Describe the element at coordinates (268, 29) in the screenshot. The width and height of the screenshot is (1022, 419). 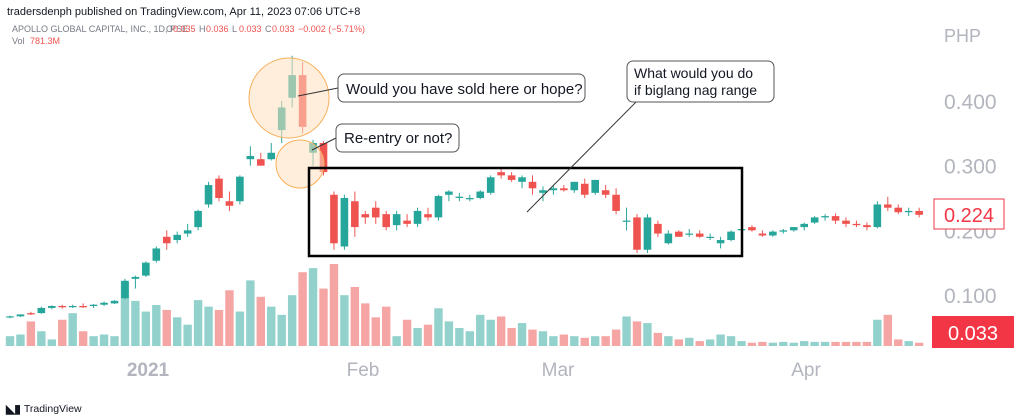
I see `legend-c-label: C` at that location.